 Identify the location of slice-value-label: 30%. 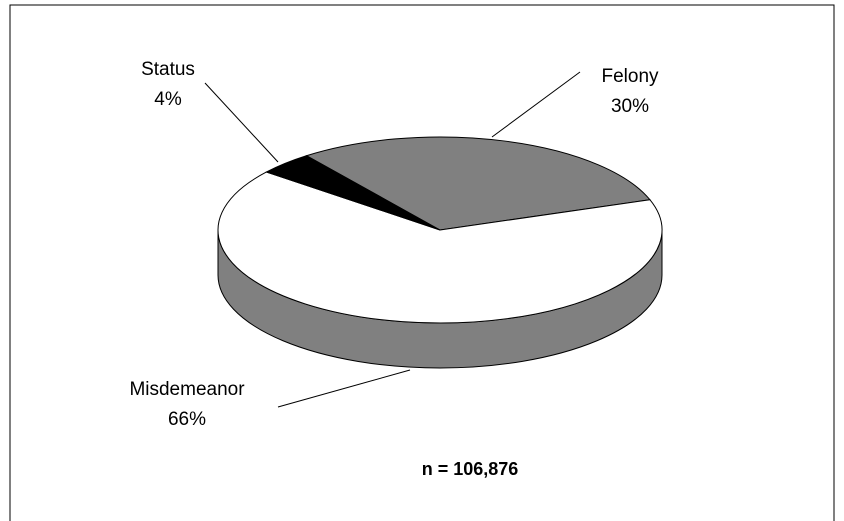
(630, 106).